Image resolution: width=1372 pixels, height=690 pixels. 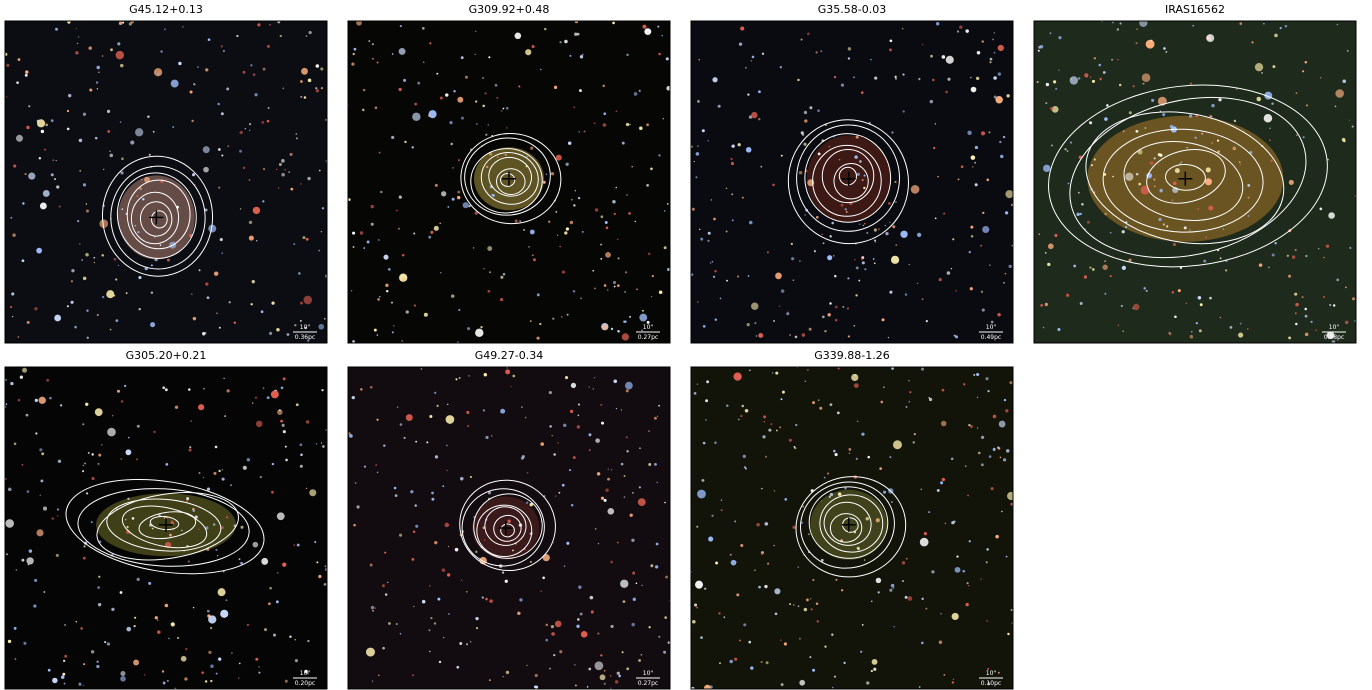 I want to click on panel-frame, so click(x=1195, y=182).